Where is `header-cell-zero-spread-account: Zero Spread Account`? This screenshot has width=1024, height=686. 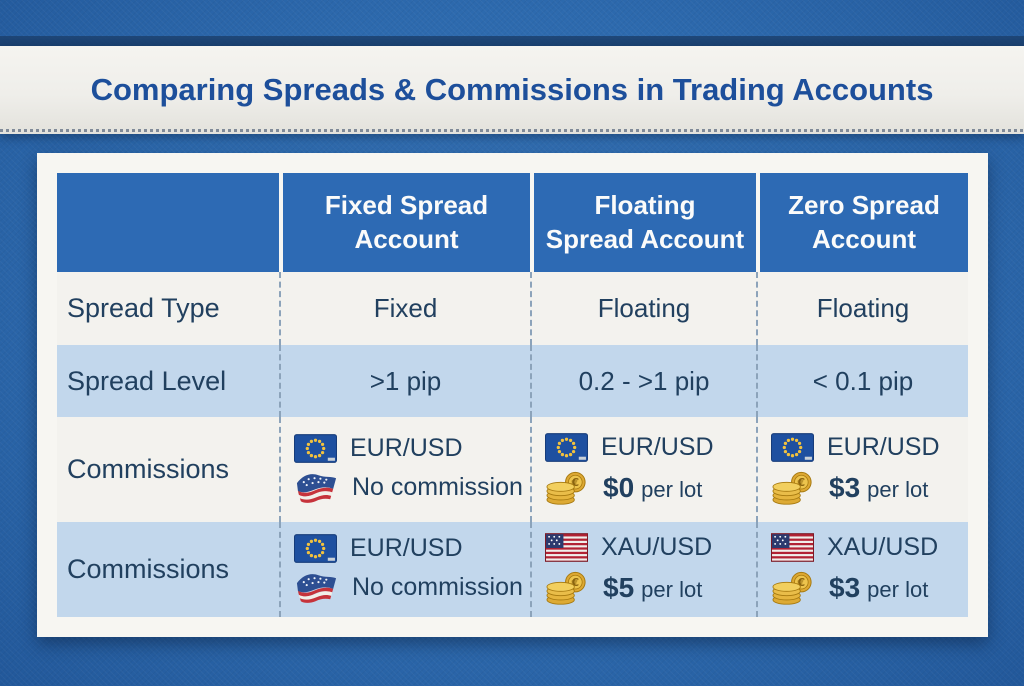 header-cell-zero-spread-account: Zero Spread Account is located at coordinates (862, 222).